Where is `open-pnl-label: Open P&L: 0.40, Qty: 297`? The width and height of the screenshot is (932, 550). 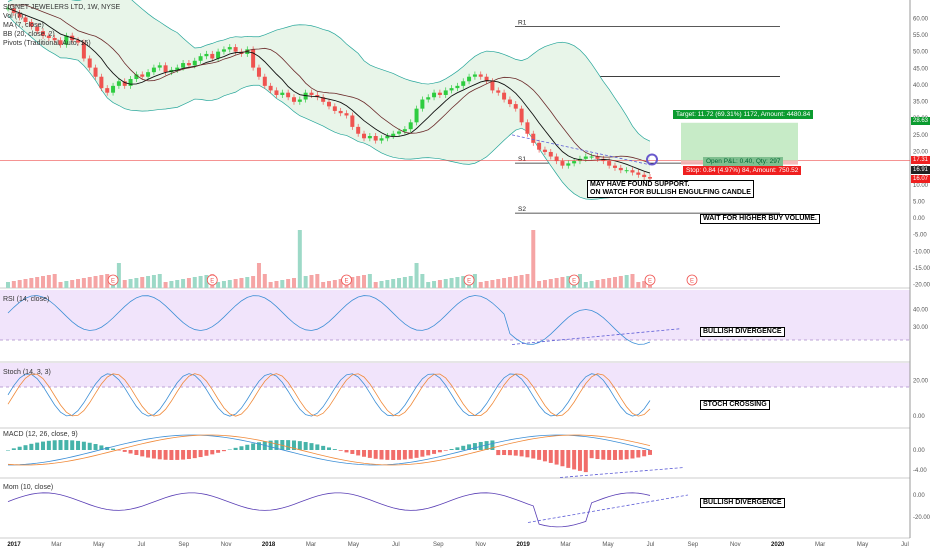 open-pnl-label: Open P&L: 0.40, Qty: 297 is located at coordinates (743, 161).